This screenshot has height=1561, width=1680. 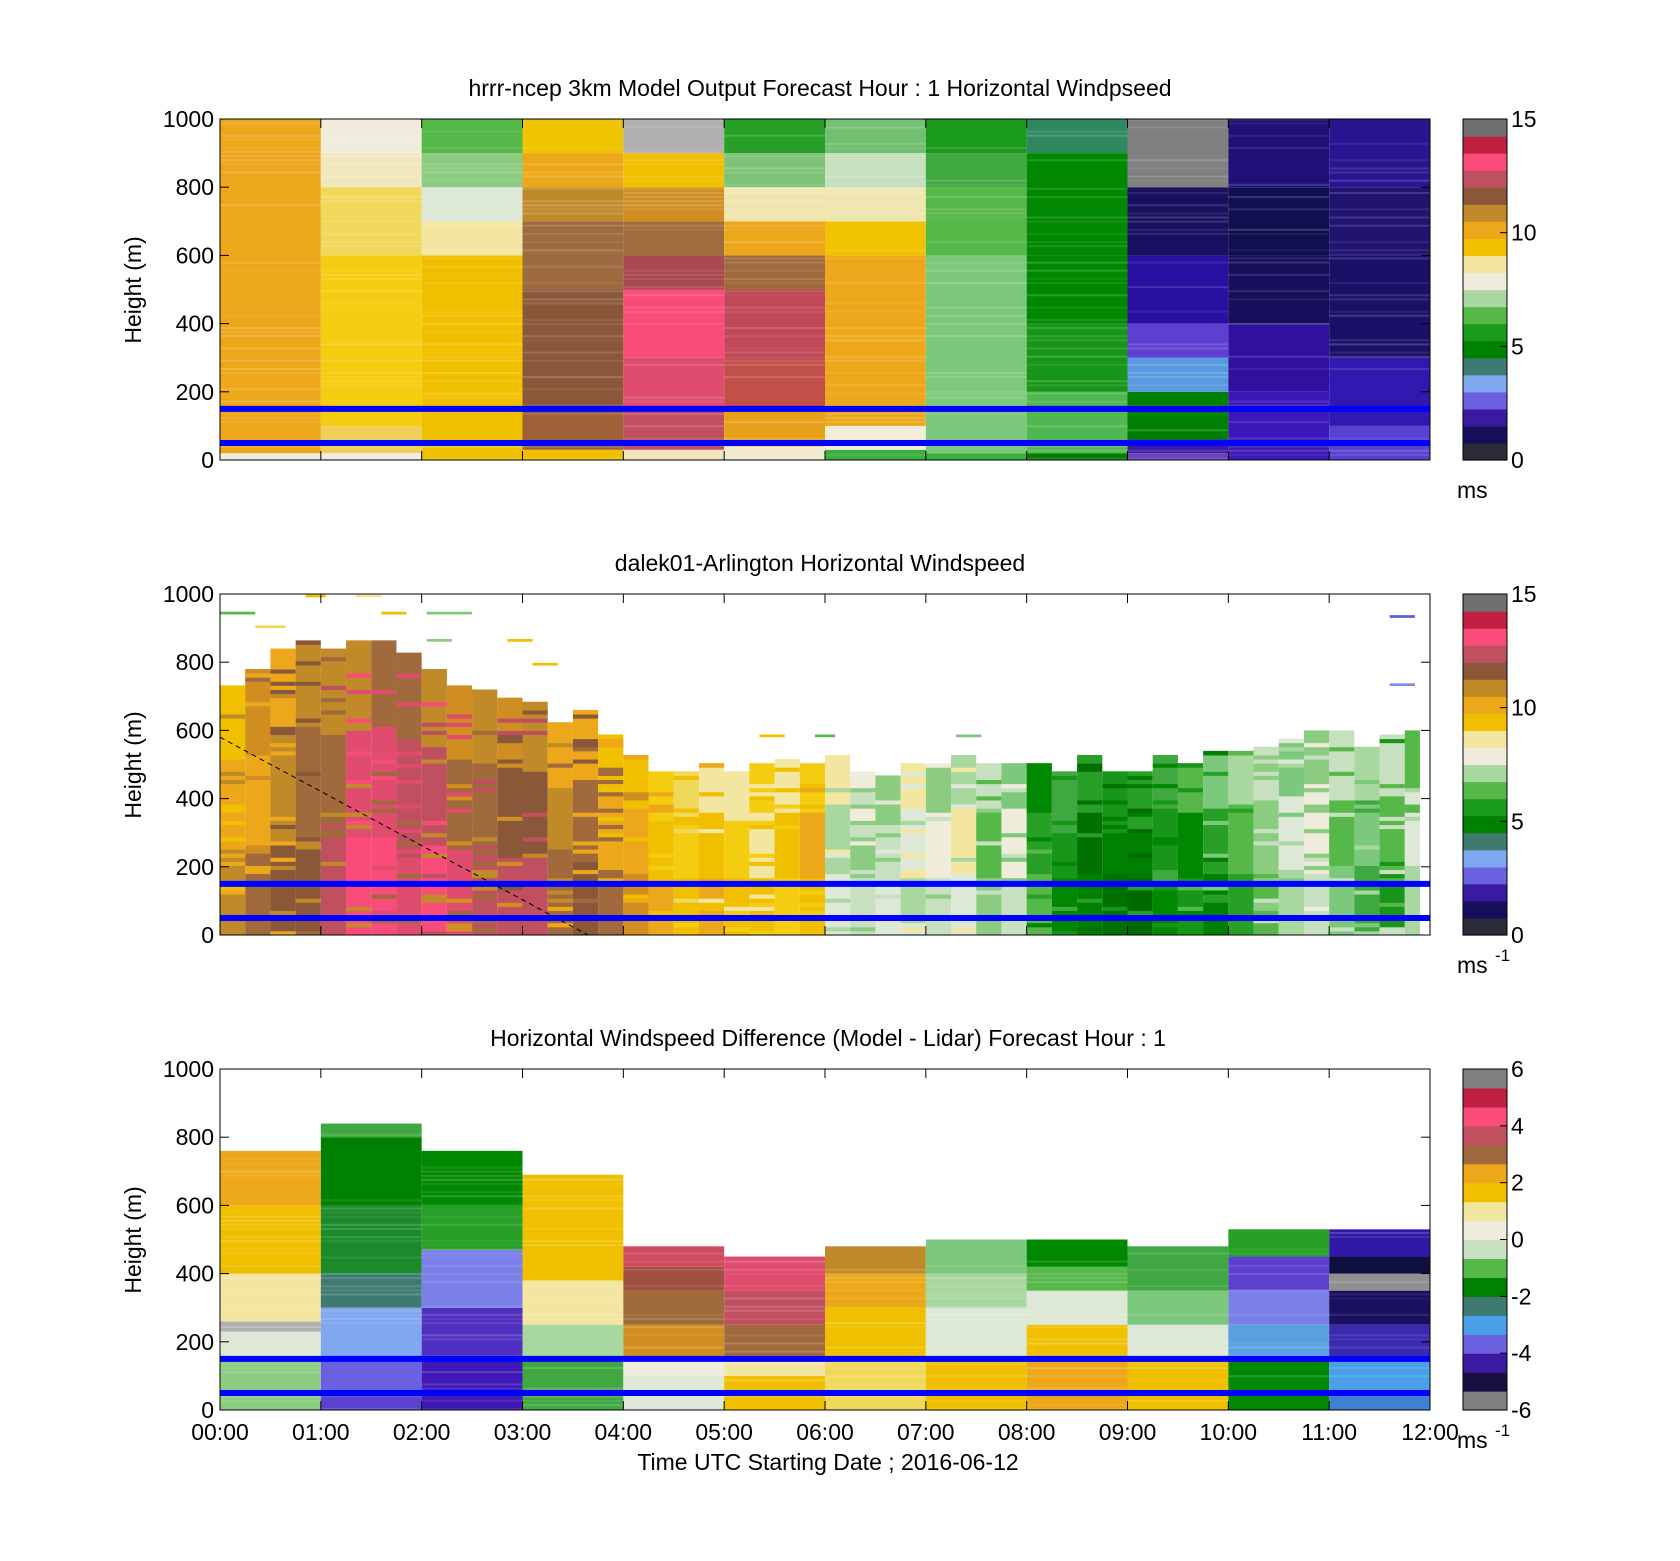 What do you see at coordinates (1128, 1432) in the screenshot?
I see `xtick-label: 09:00` at bounding box center [1128, 1432].